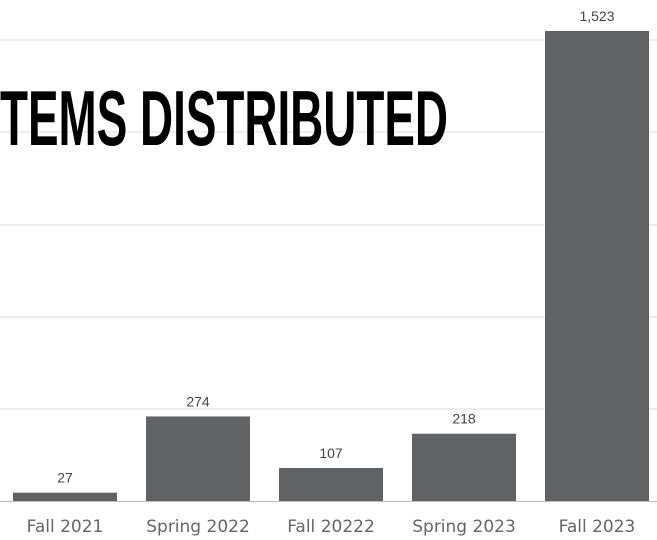 This screenshot has height=540, width=657. Describe the element at coordinates (224, 118) in the screenshot. I see `chart-title: TEMS DISTRIBUTED` at that location.